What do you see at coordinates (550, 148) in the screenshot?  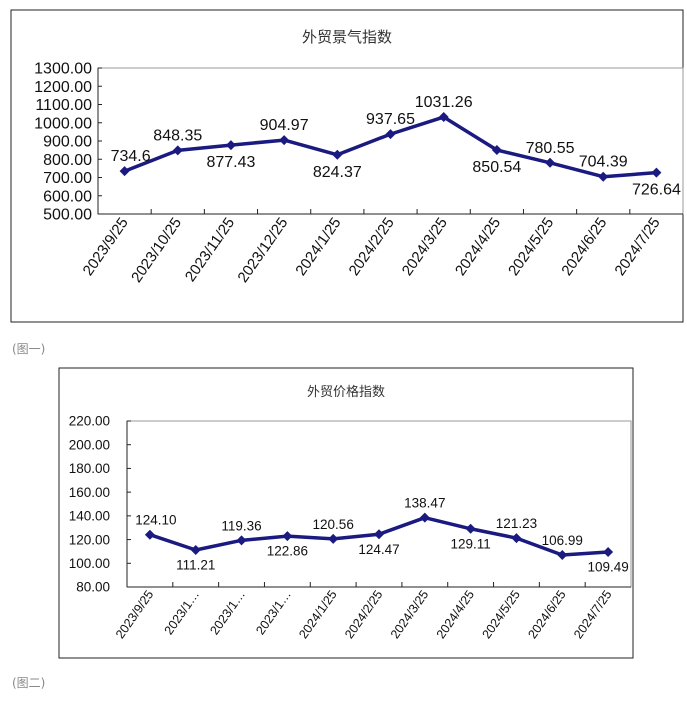 I see `data-label: 780.55` at bounding box center [550, 148].